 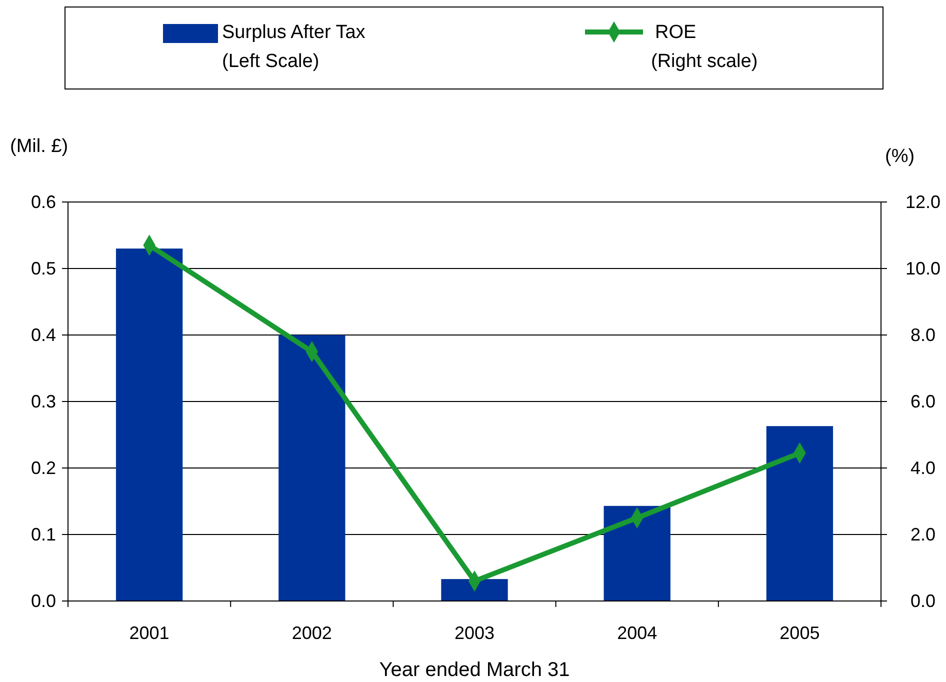 I want to click on y-tick-label: 0.6, so click(x=43, y=202).